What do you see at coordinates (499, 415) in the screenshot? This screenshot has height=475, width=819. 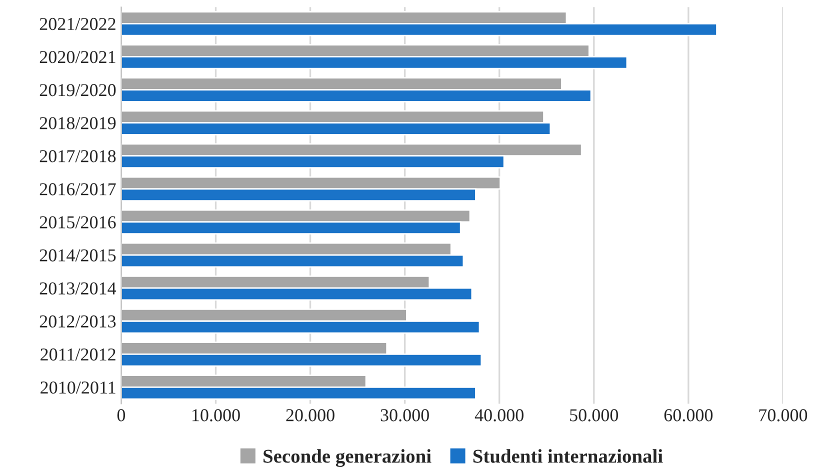 I see `x-tick-label: 40.000` at bounding box center [499, 415].